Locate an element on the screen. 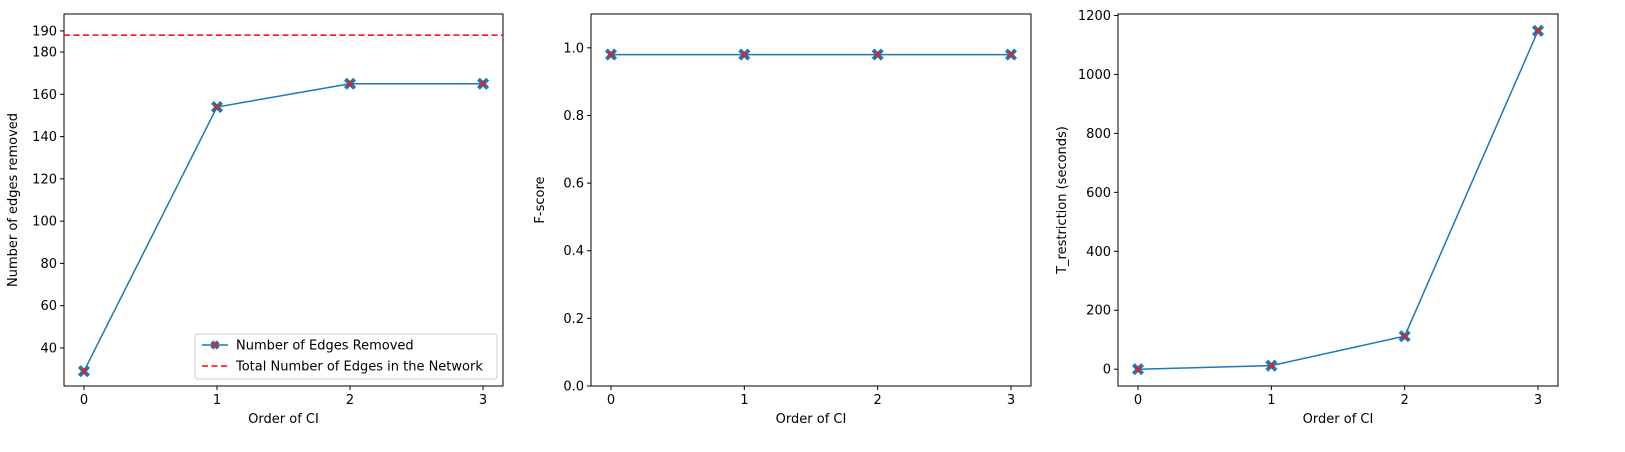 This screenshot has width=1625, height=452. y-tick-label: 600 is located at coordinates (1098, 193).